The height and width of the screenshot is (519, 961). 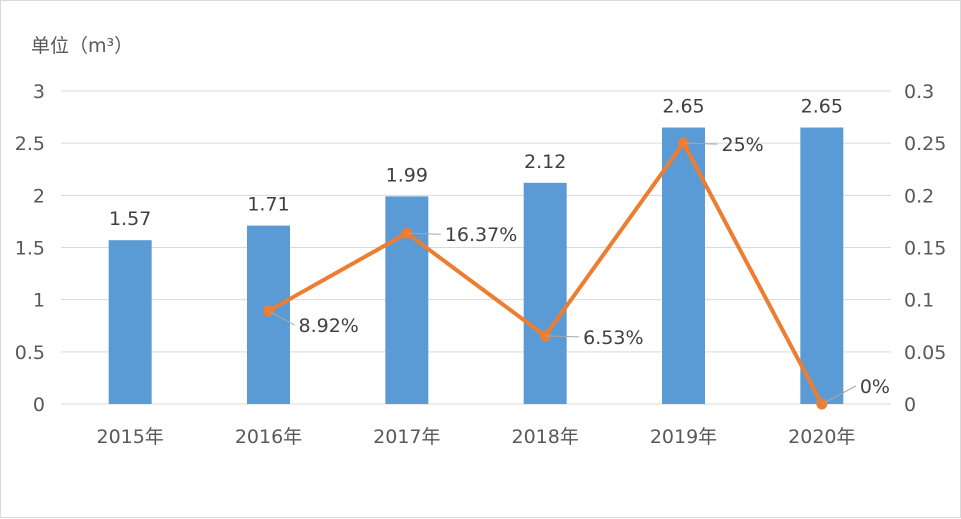 What do you see at coordinates (925, 249) in the screenshot?
I see `y-right-tick-label: 0.15` at bounding box center [925, 249].